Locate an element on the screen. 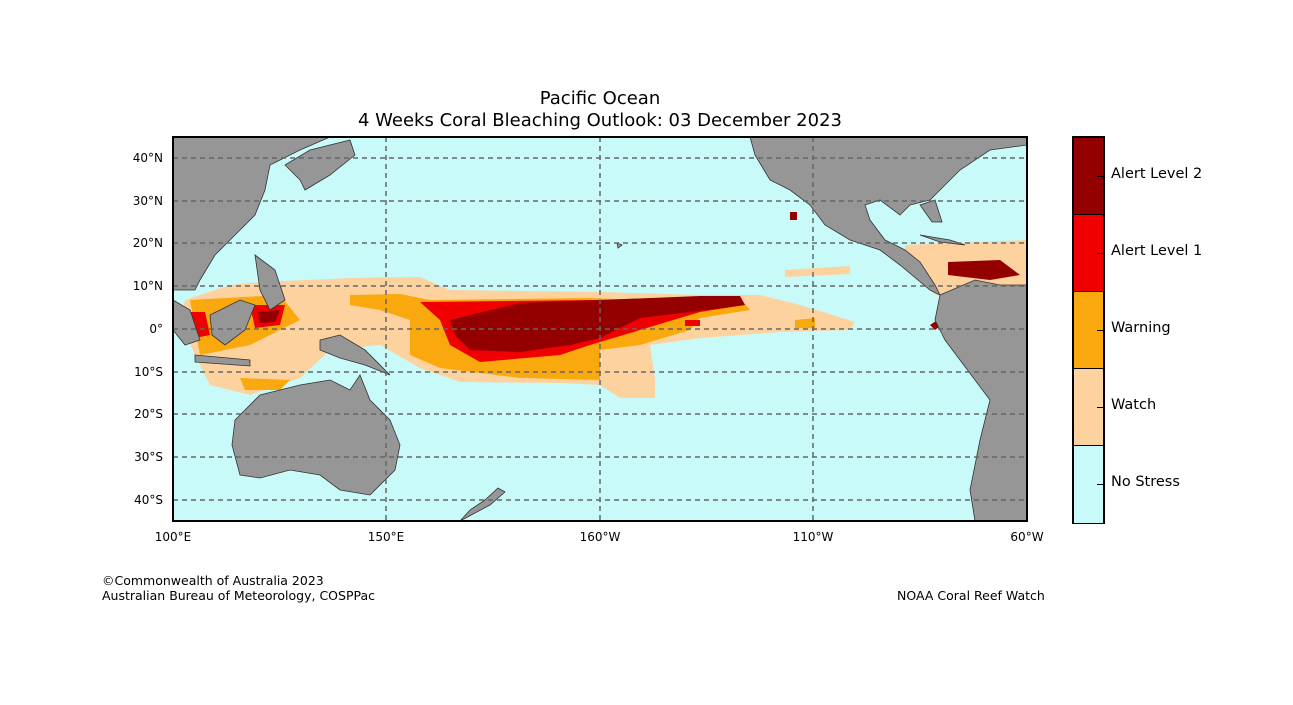 The height and width of the screenshot is (705, 1293). java is located at coordinates (222, 360).